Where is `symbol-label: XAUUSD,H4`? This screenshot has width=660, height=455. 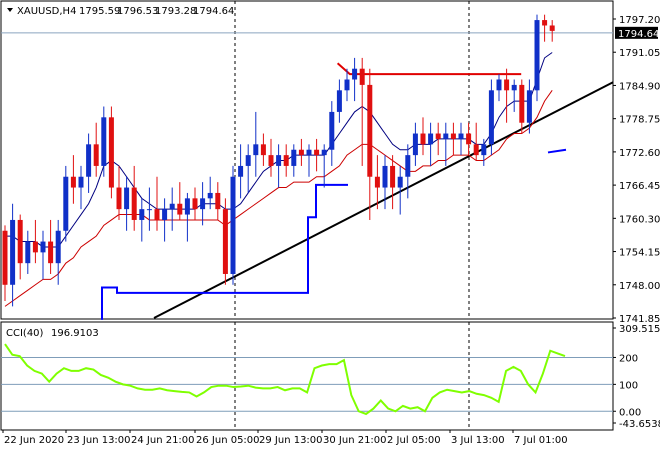 symbol-label: XAUUSD,H4 is located at coordinates (46, 11).